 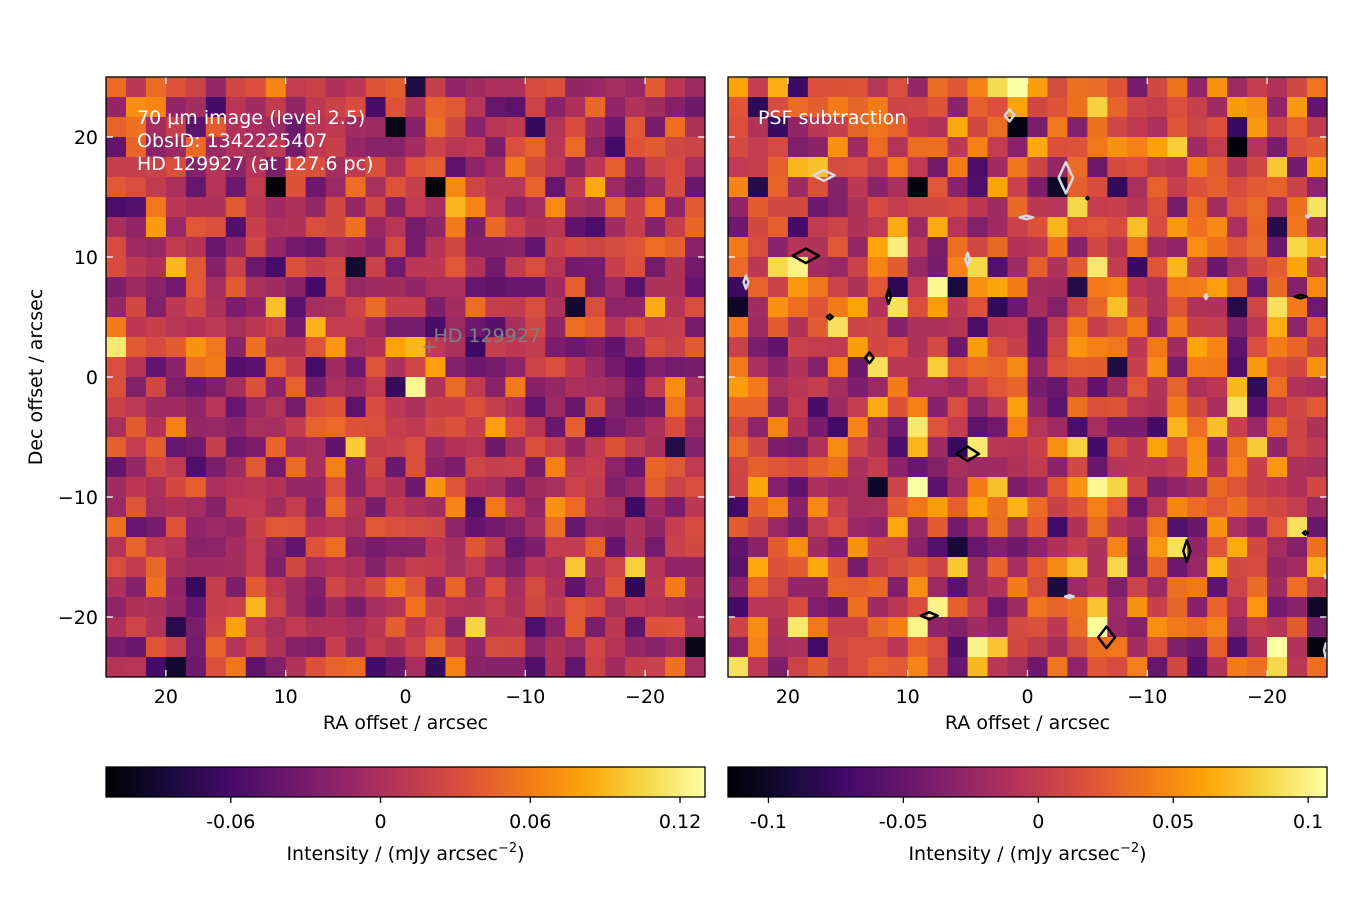 What do you see at coordinates (1267, 697) in the screenshot?
I see `x-tick-label: −20` at bounding box center [1267, 697].